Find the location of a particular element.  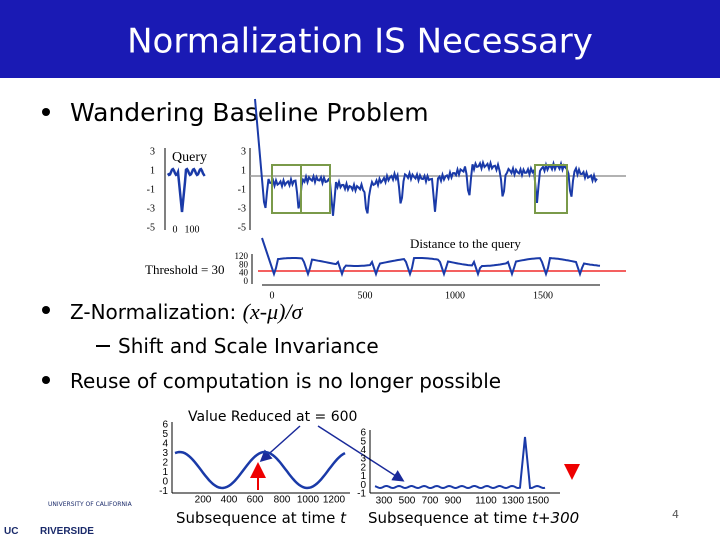

tick-label: 600 is located at coordinates (255, 500).